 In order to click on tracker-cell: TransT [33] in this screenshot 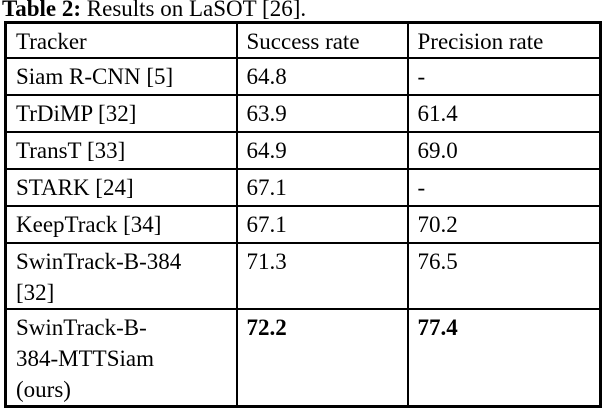, I will do `click(121, 150)`.